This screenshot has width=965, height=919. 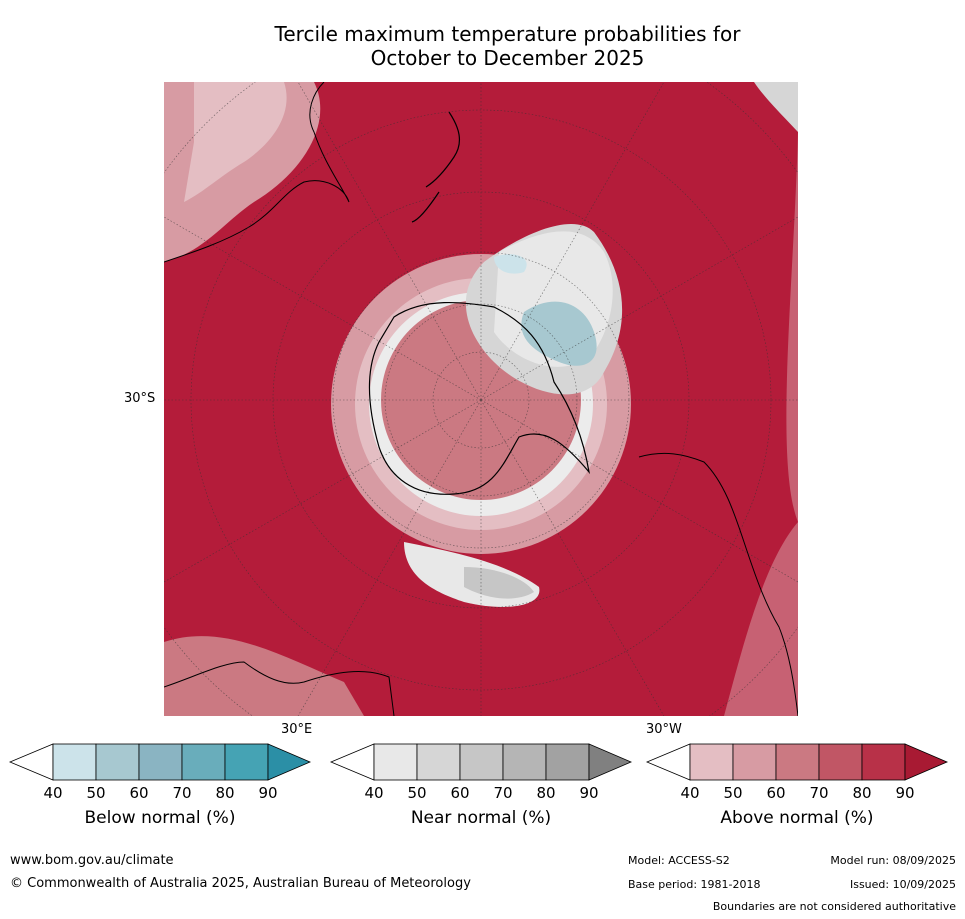 I want to click on colorbar-above, so click(x=797, y=762).